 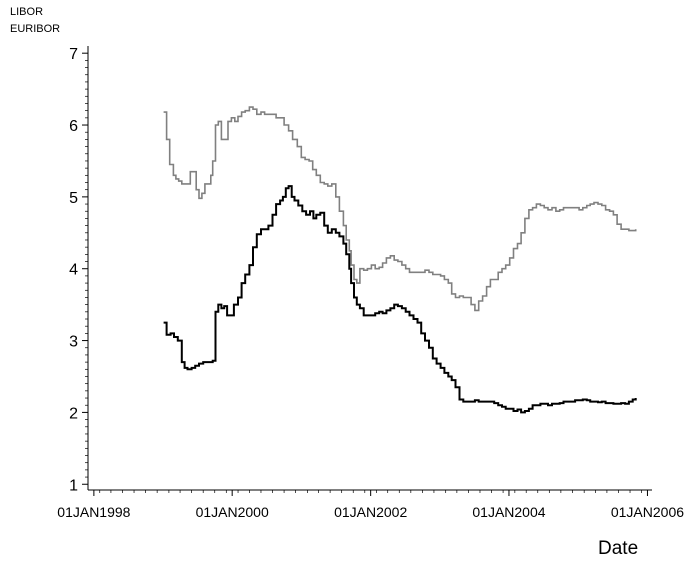 What do you see at coordinates (27, 12) in the screenshot?
I see `legend-libor: LIBOR` at bounding box center [27, 12].